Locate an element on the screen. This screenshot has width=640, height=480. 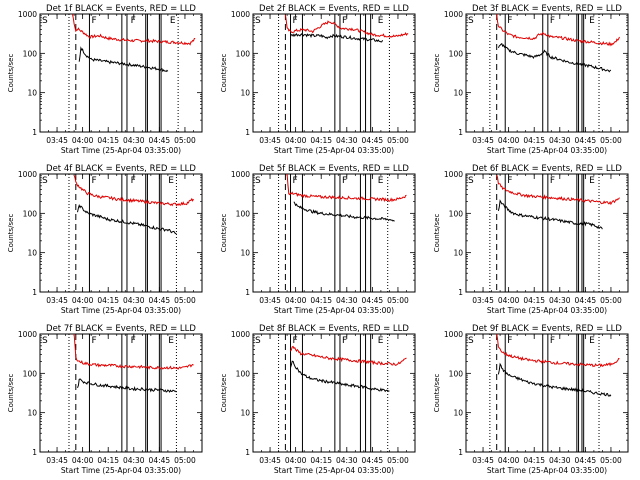
chart-title: Det 7f BLACK = Events, RED = LLD is located at coordinates (121, 329).